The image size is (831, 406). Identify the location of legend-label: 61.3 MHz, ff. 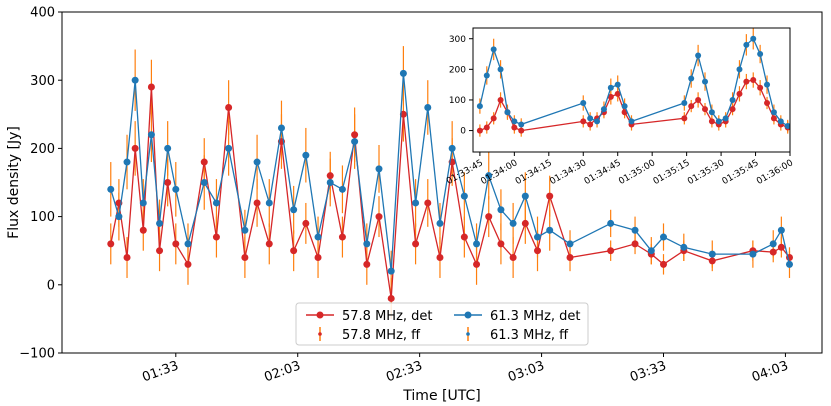
(529, 335).